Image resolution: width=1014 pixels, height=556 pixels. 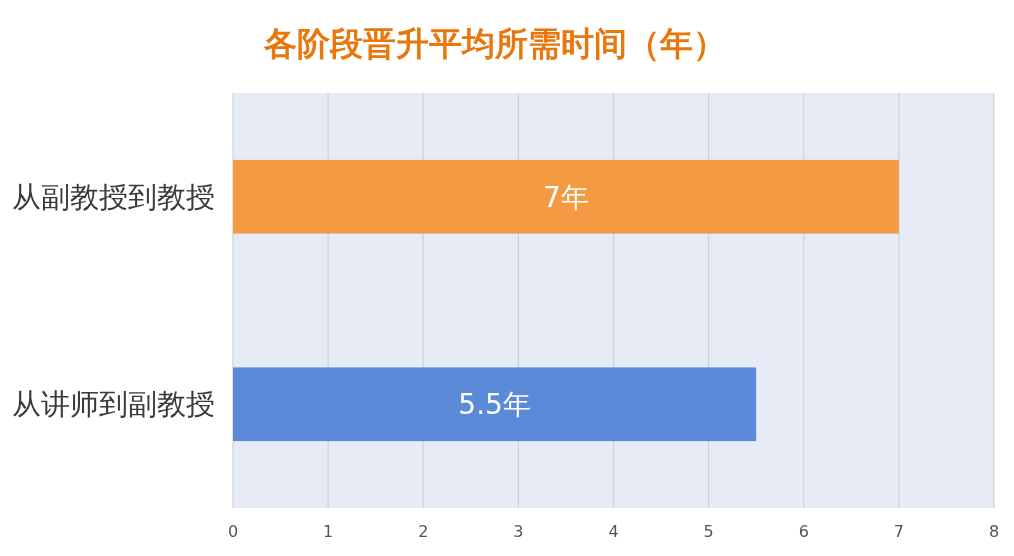 I want to click on x-tick-label: 6, so click(x=803, y=531).